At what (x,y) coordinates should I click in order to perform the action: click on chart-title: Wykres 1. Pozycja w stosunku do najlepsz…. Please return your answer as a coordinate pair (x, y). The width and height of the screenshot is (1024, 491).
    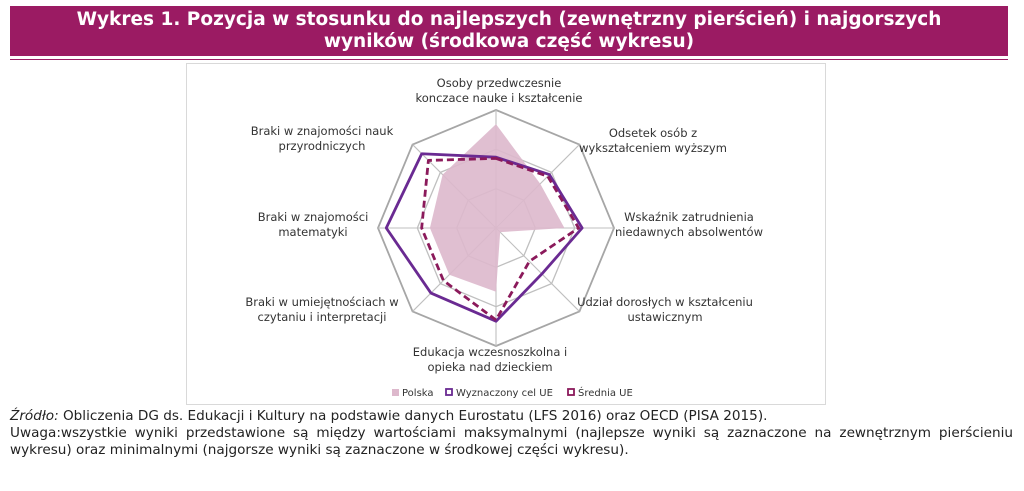
    Looking at the image, I should click on (509, 31).